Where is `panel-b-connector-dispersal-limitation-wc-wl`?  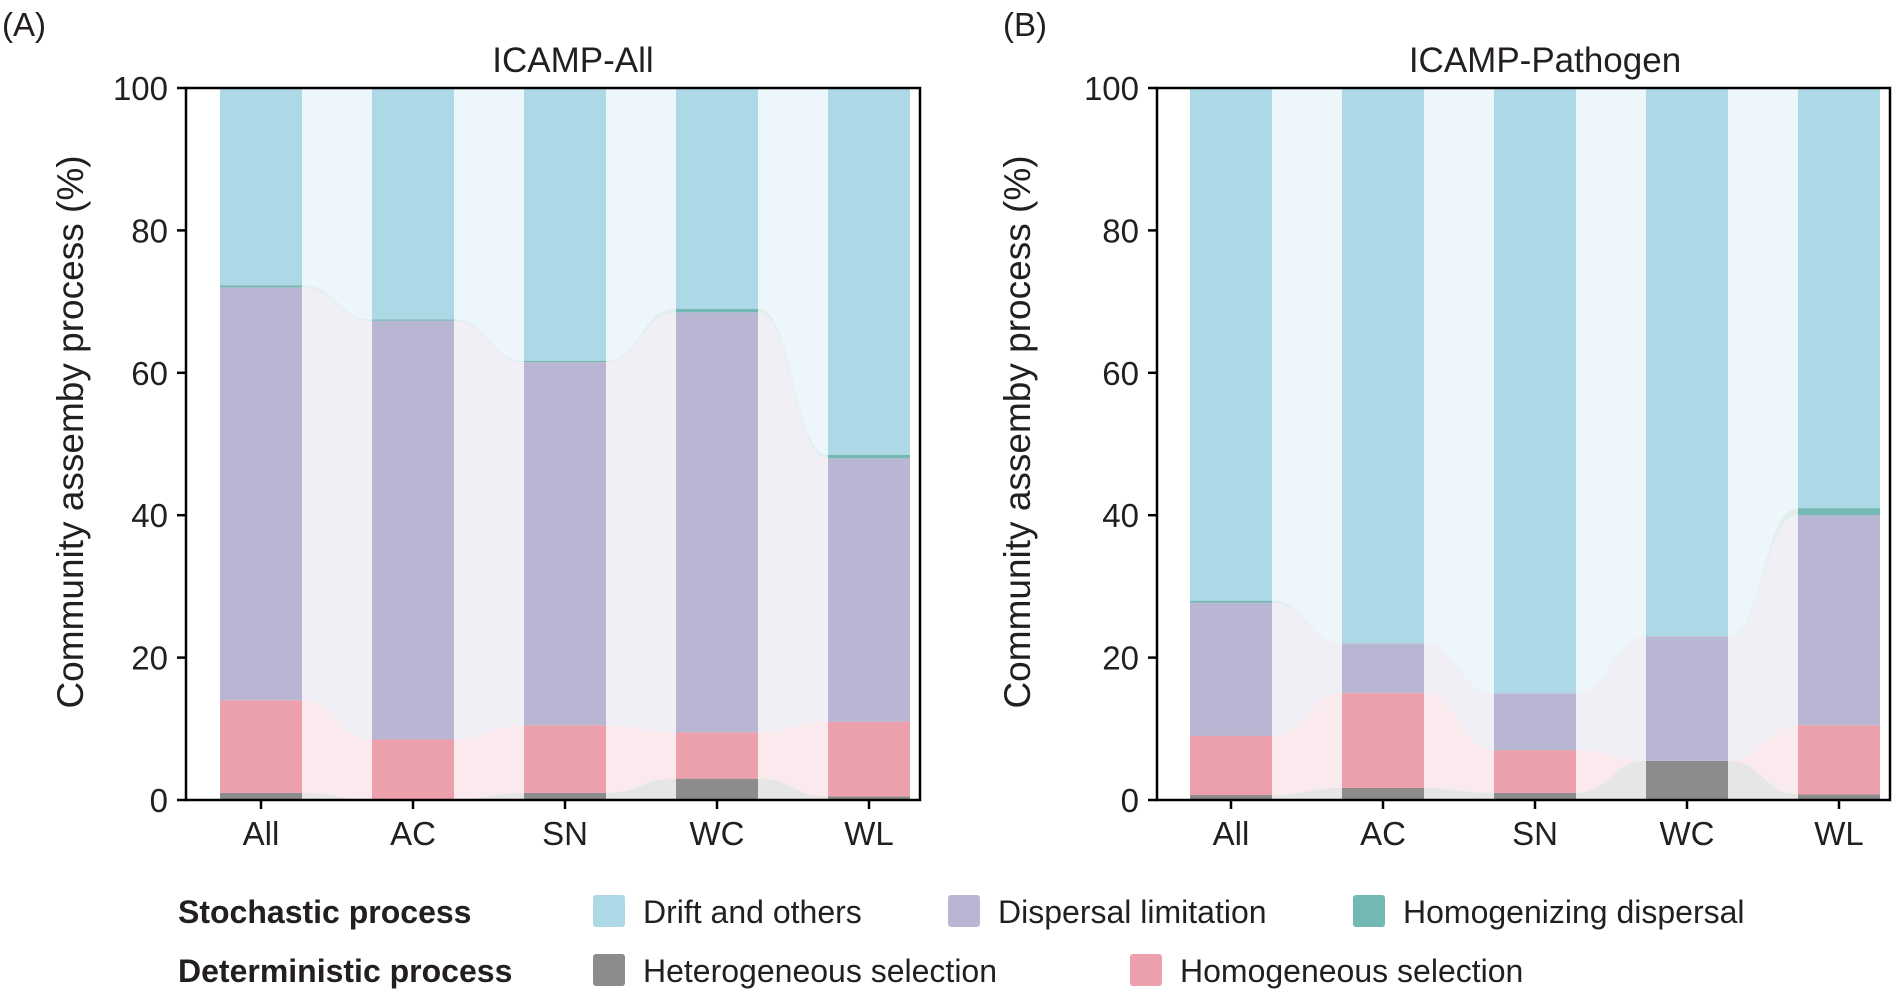
panel-b-connector-dispersal-limitation-wc-wl is located at coordinates (1763, 638).